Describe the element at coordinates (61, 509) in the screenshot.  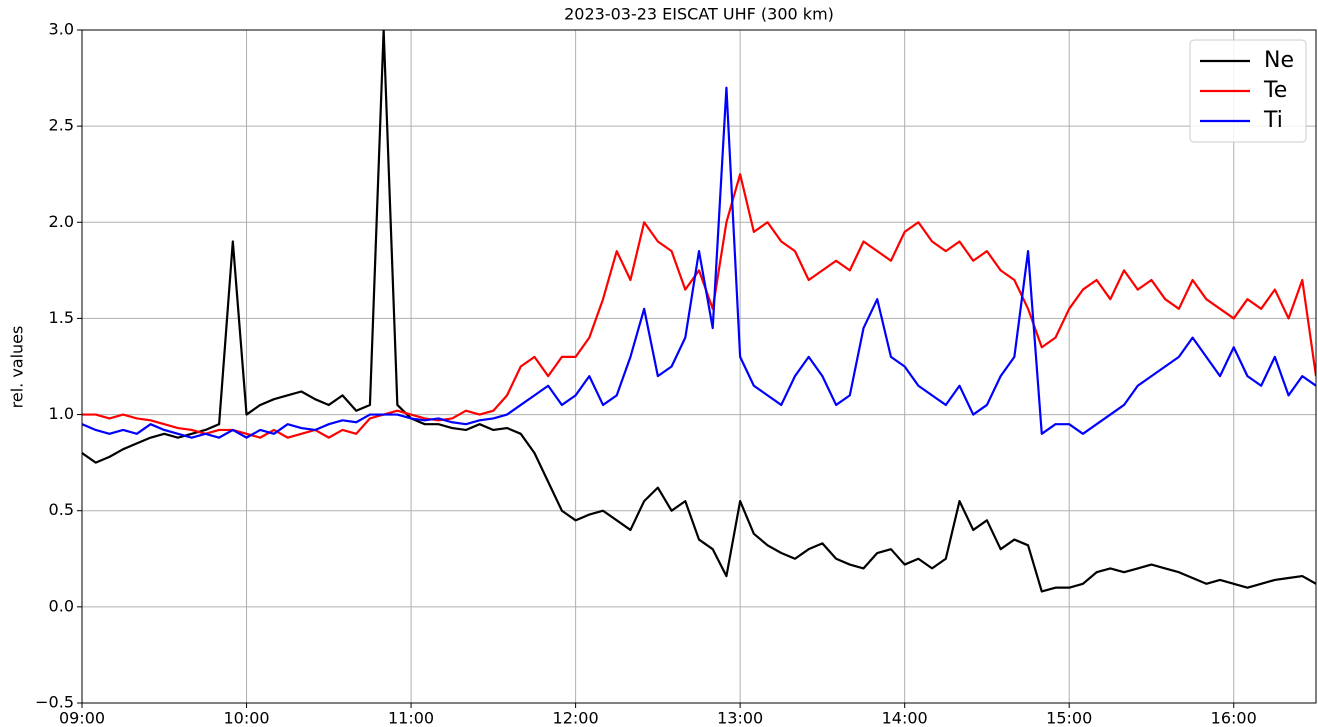
I see `y-tick-label: 0.5` at that location.